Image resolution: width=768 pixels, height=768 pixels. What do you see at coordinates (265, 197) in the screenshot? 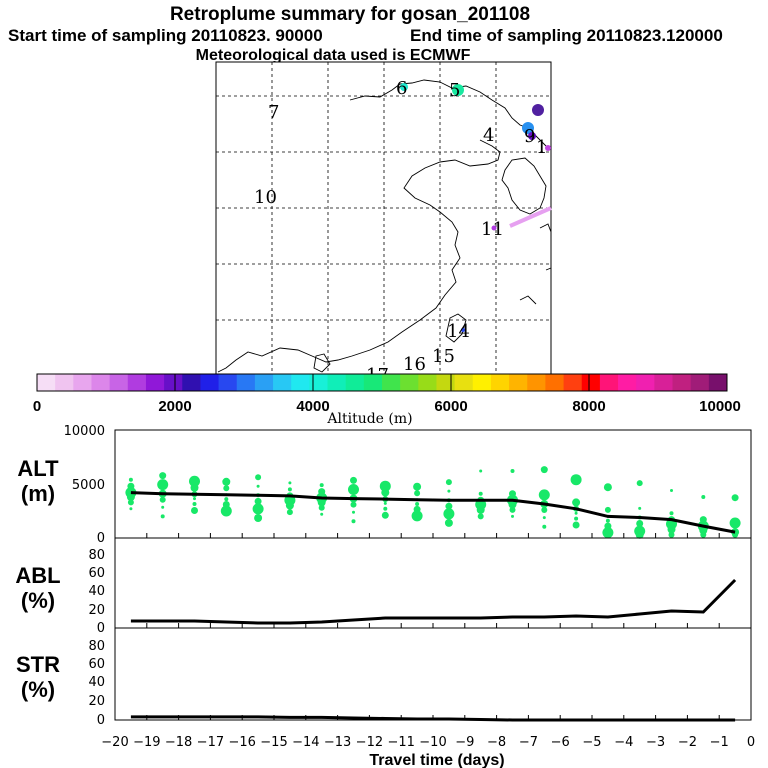
I see `map-day-label: 10` at bounding box center [265, 197].